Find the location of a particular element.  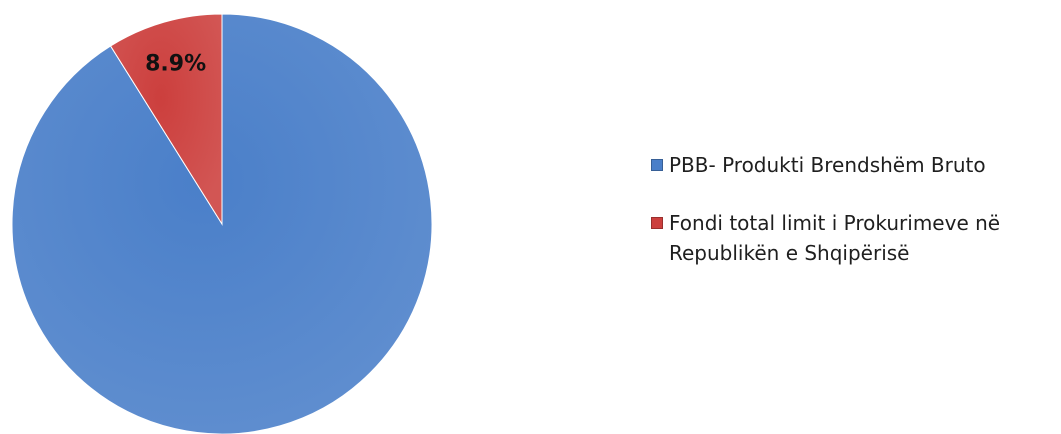

legend-swatch-pbb is located at coordinates (657, 165).